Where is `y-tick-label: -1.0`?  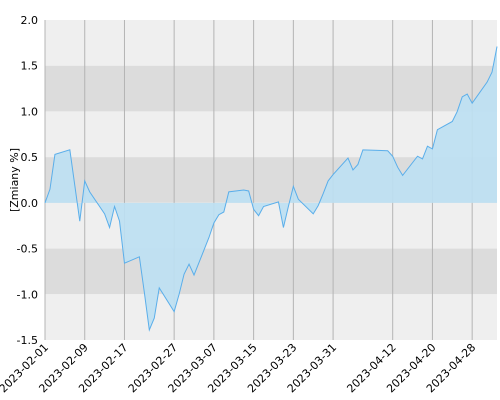 y-tick-label: -1.0 is located at coordinates (27, 294).